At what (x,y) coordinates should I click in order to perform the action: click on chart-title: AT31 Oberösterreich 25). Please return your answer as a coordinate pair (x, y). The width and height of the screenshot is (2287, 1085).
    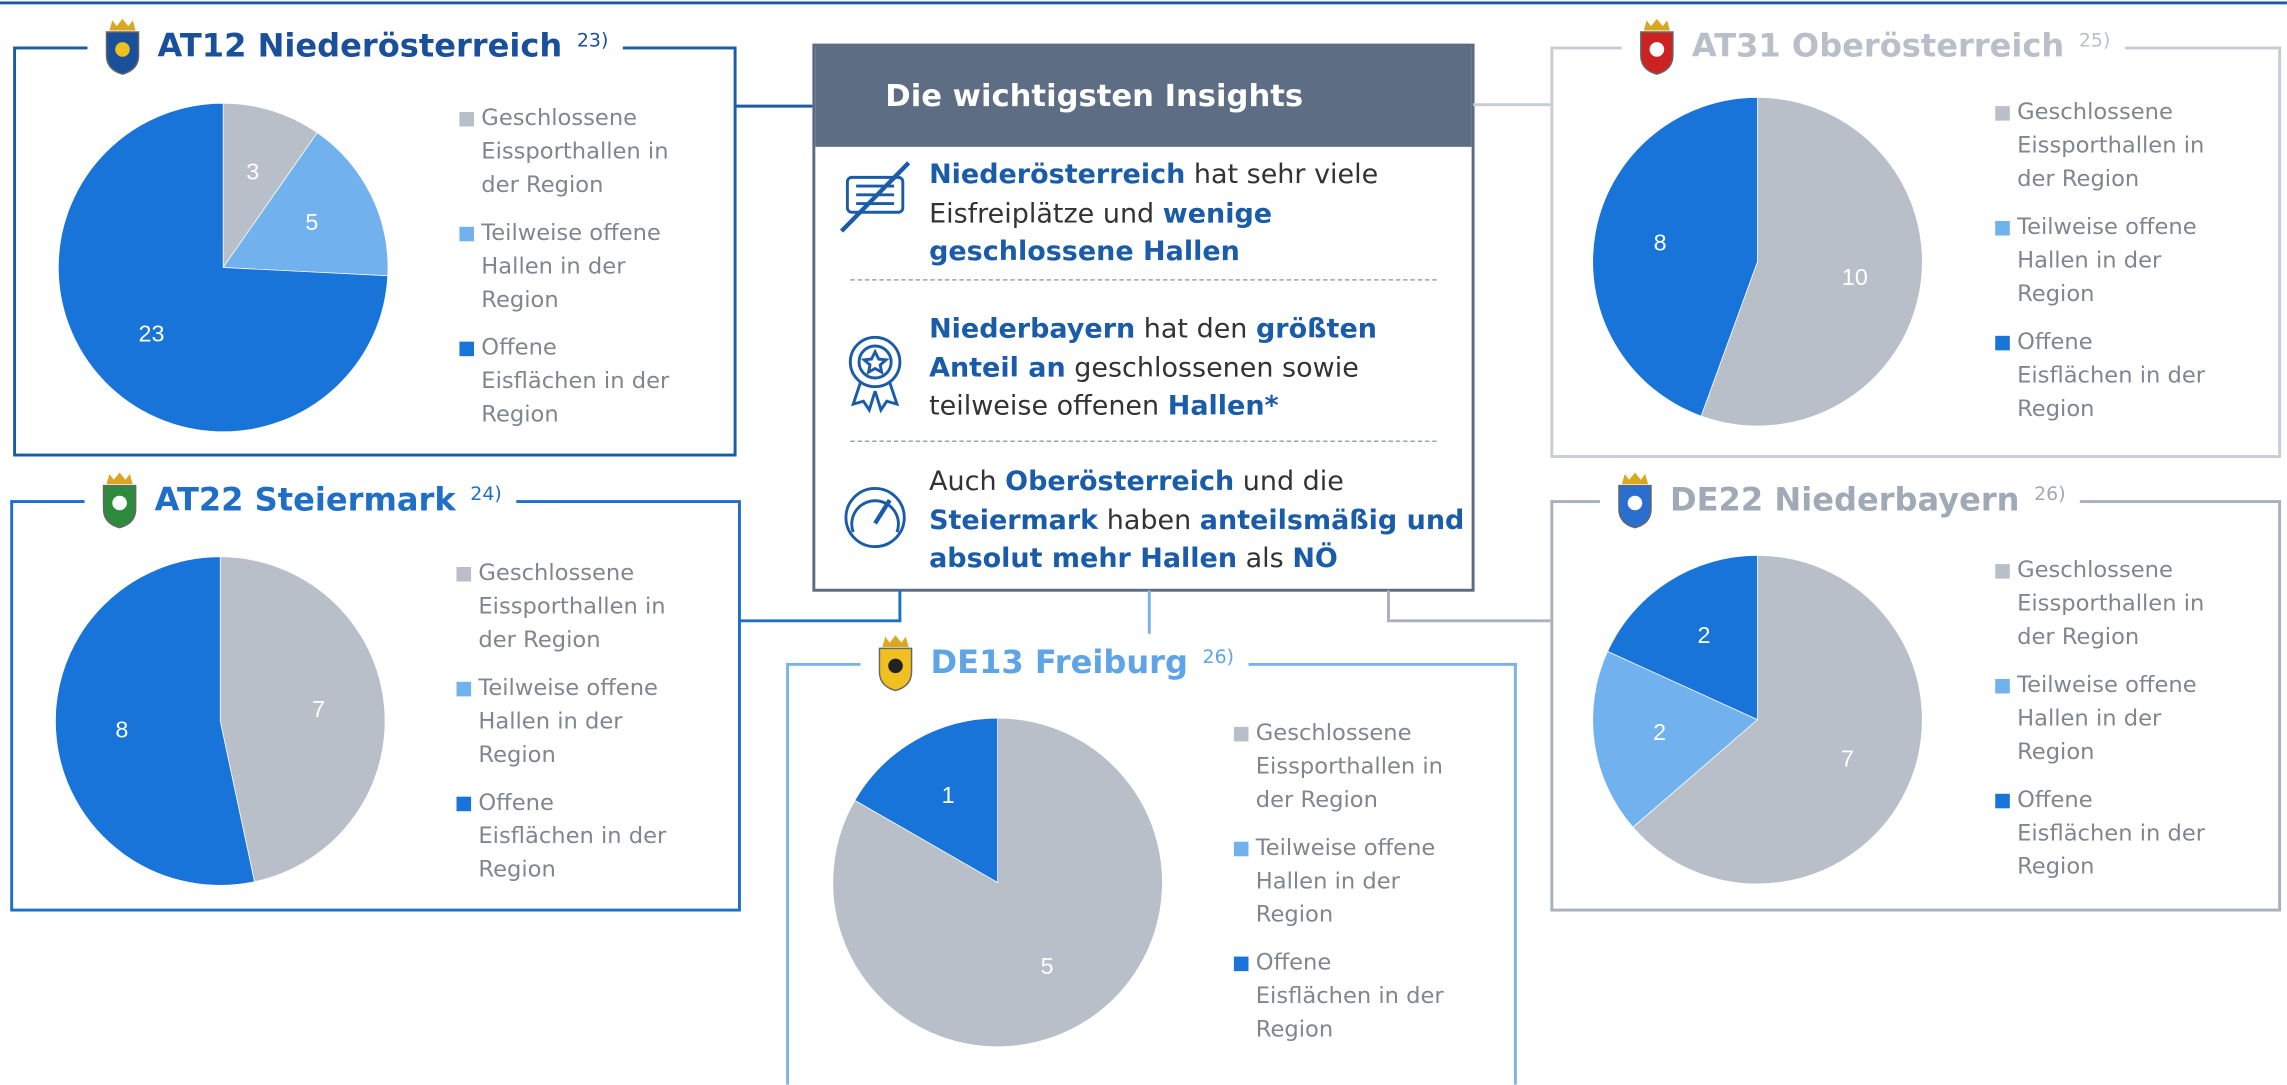
    Looking at the image, I should click on (1873, 46).